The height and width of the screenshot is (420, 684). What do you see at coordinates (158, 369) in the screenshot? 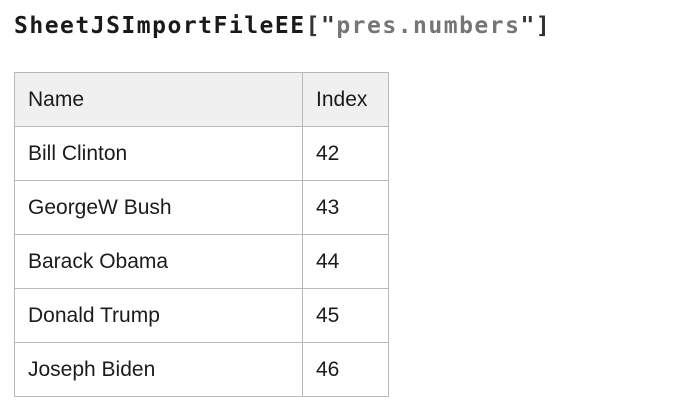
I see `cell-name: Joseph Biden` at bounding box center [158, 369].